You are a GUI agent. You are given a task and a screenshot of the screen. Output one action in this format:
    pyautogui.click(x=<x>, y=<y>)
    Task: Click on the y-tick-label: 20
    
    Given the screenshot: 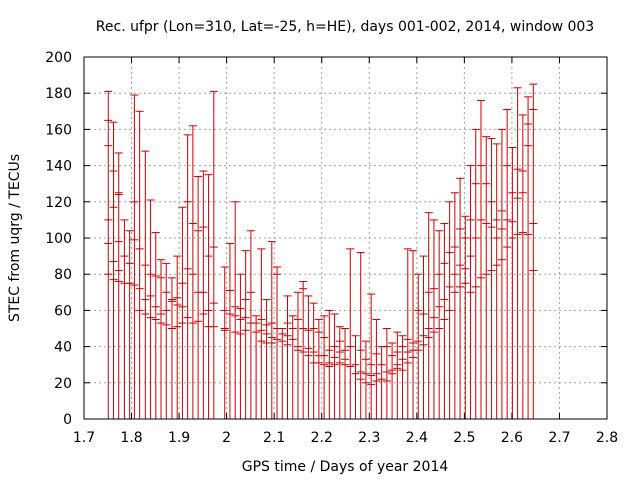 What is the action you would take?
    pyautogui.click(x=63, y=384)
    